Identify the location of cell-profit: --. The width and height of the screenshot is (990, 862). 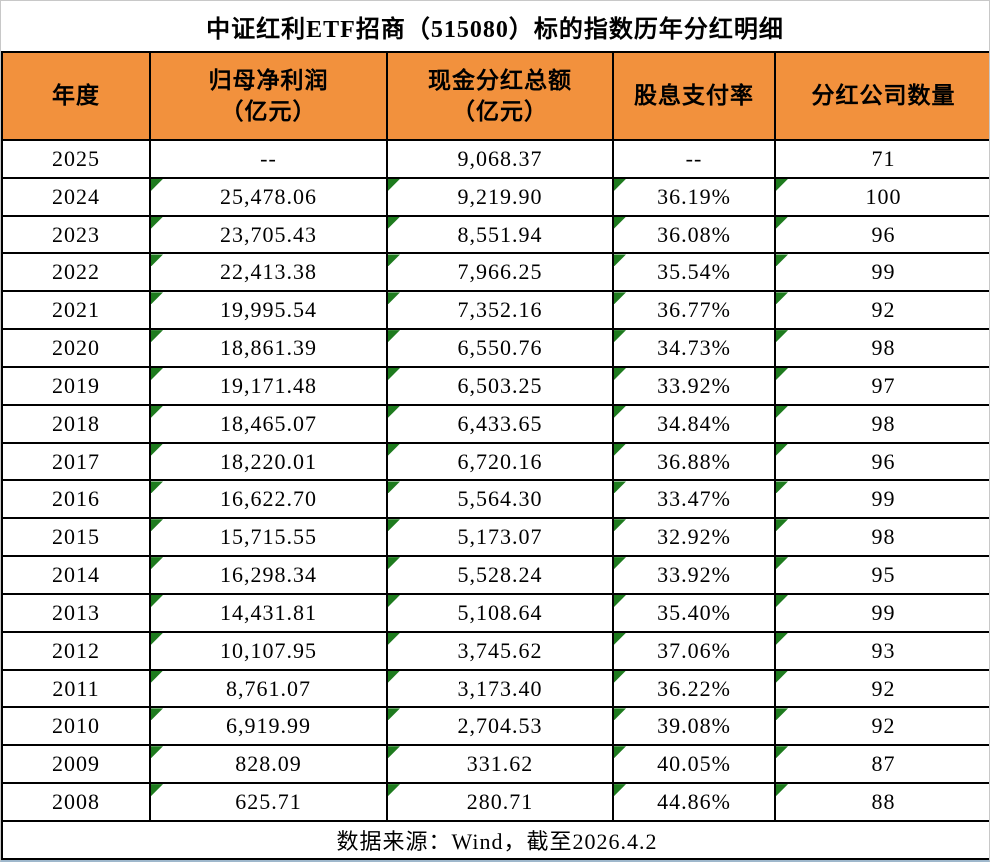
(268, 159).